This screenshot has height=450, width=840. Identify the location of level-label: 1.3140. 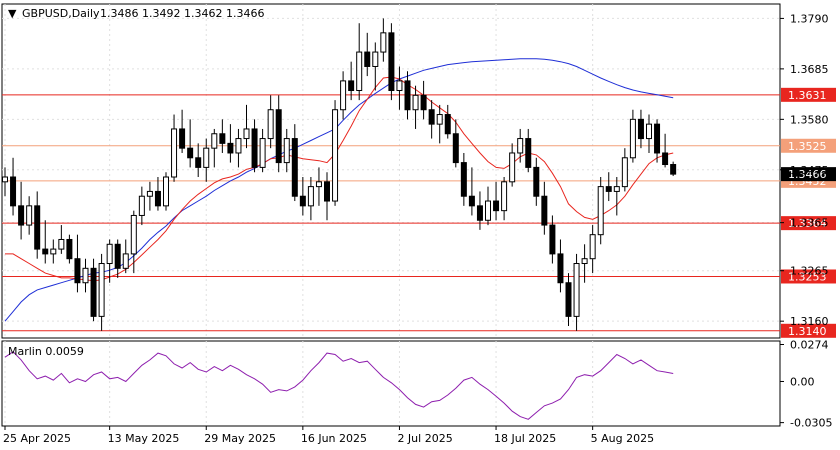
(807, 331).